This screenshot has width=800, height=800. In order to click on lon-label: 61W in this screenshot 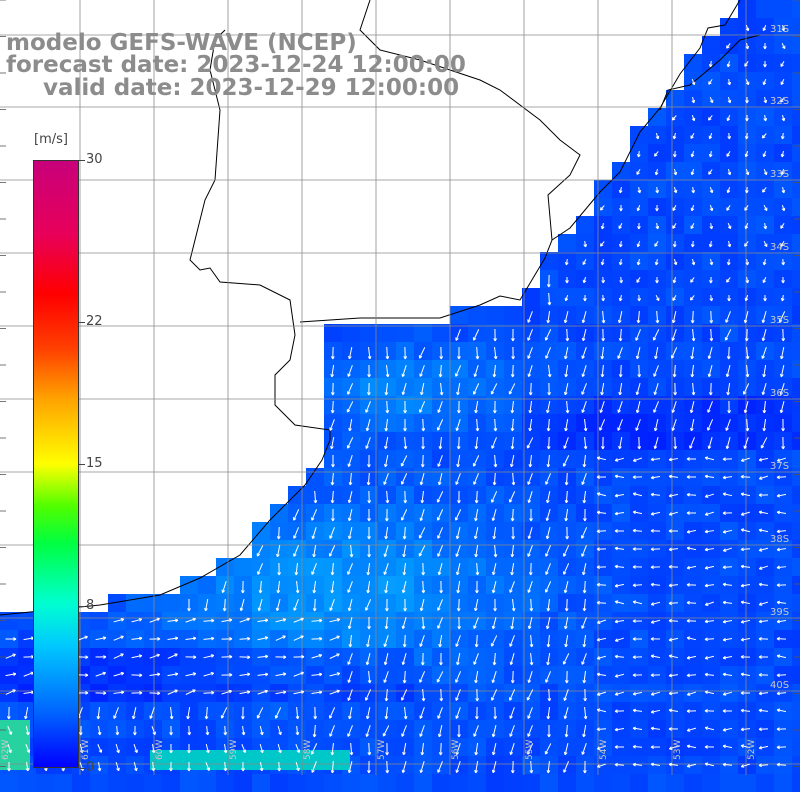, I will do `click(86, 750)`.